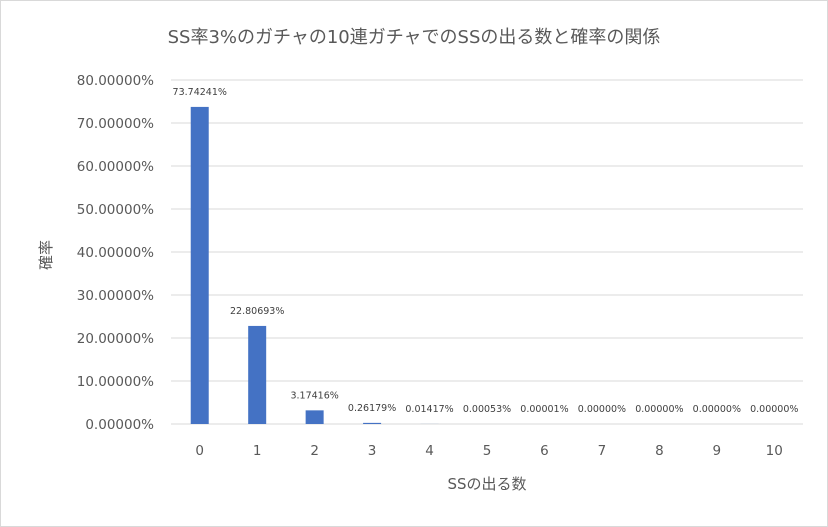 The image size is (828, 527). I want to click on x-tick-label: 6, so click(544, 451).